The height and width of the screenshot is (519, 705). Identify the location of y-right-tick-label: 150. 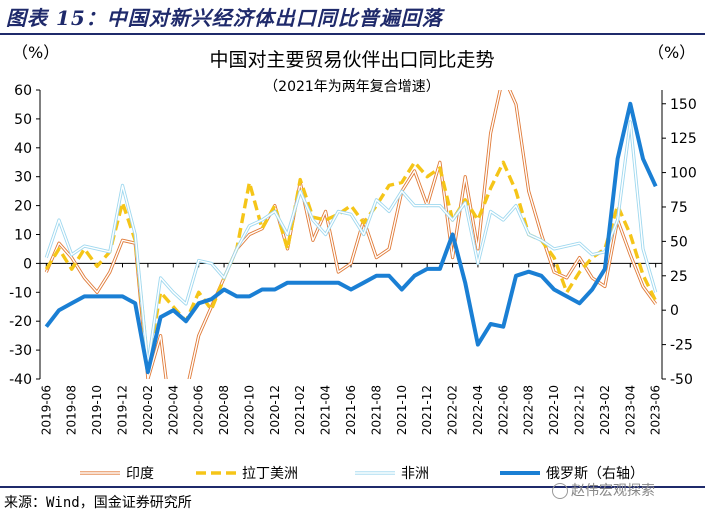
(683, 105).